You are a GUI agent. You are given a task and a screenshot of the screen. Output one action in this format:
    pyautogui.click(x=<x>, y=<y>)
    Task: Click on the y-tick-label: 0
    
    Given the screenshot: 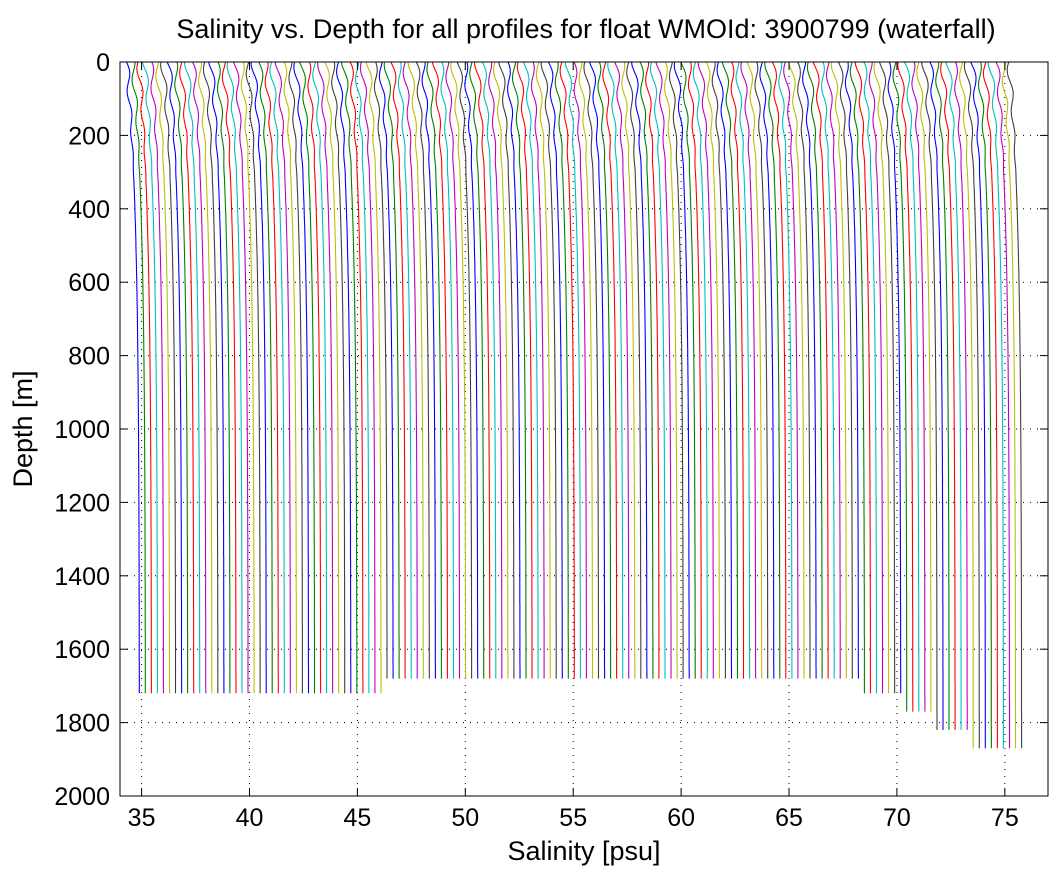 What is the action you would take?
    pyautogui.click(x=103, y=63)
    